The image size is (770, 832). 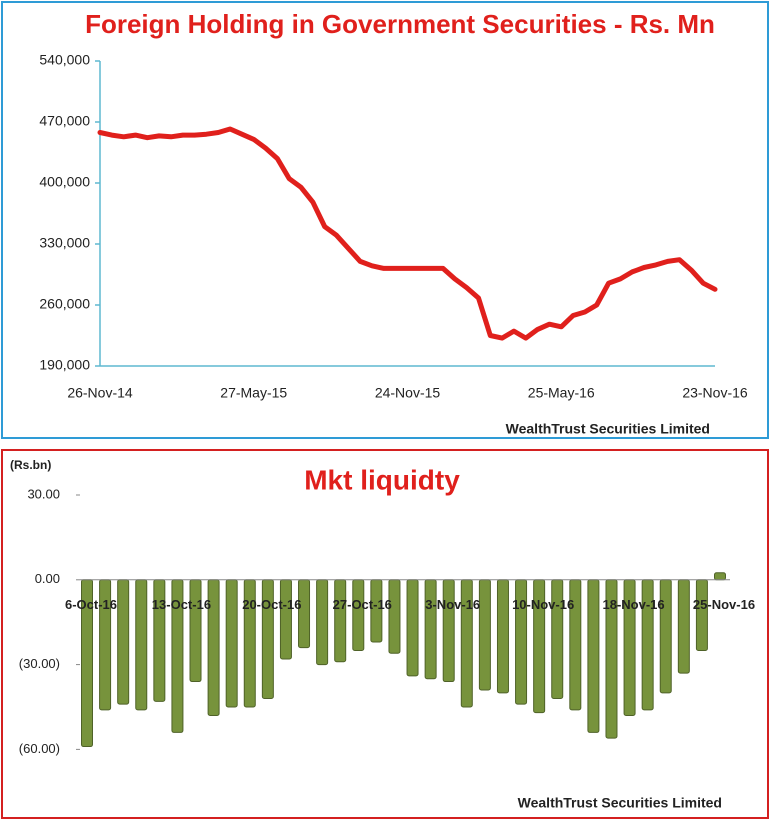 I want to click on x-tick-label: 20-Oct-16, so click(x=271, y=604).